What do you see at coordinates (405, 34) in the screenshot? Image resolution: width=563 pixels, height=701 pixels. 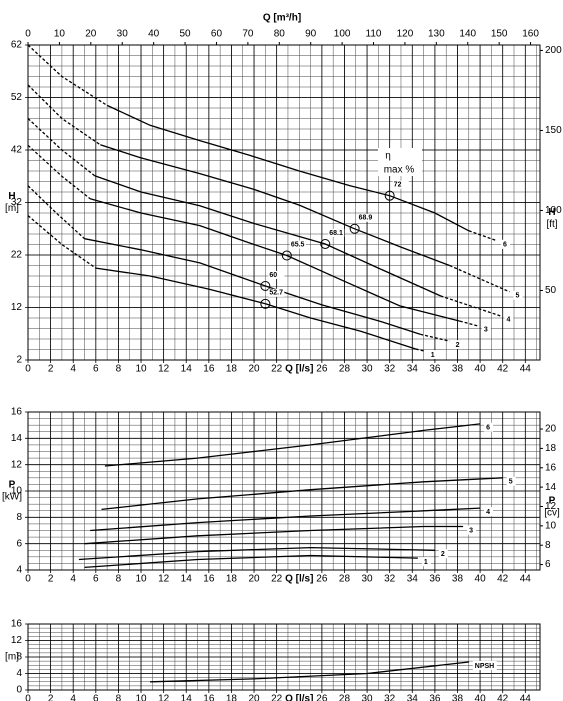 I see `x2-tick-label: 120` at bounding box center [405, 34].